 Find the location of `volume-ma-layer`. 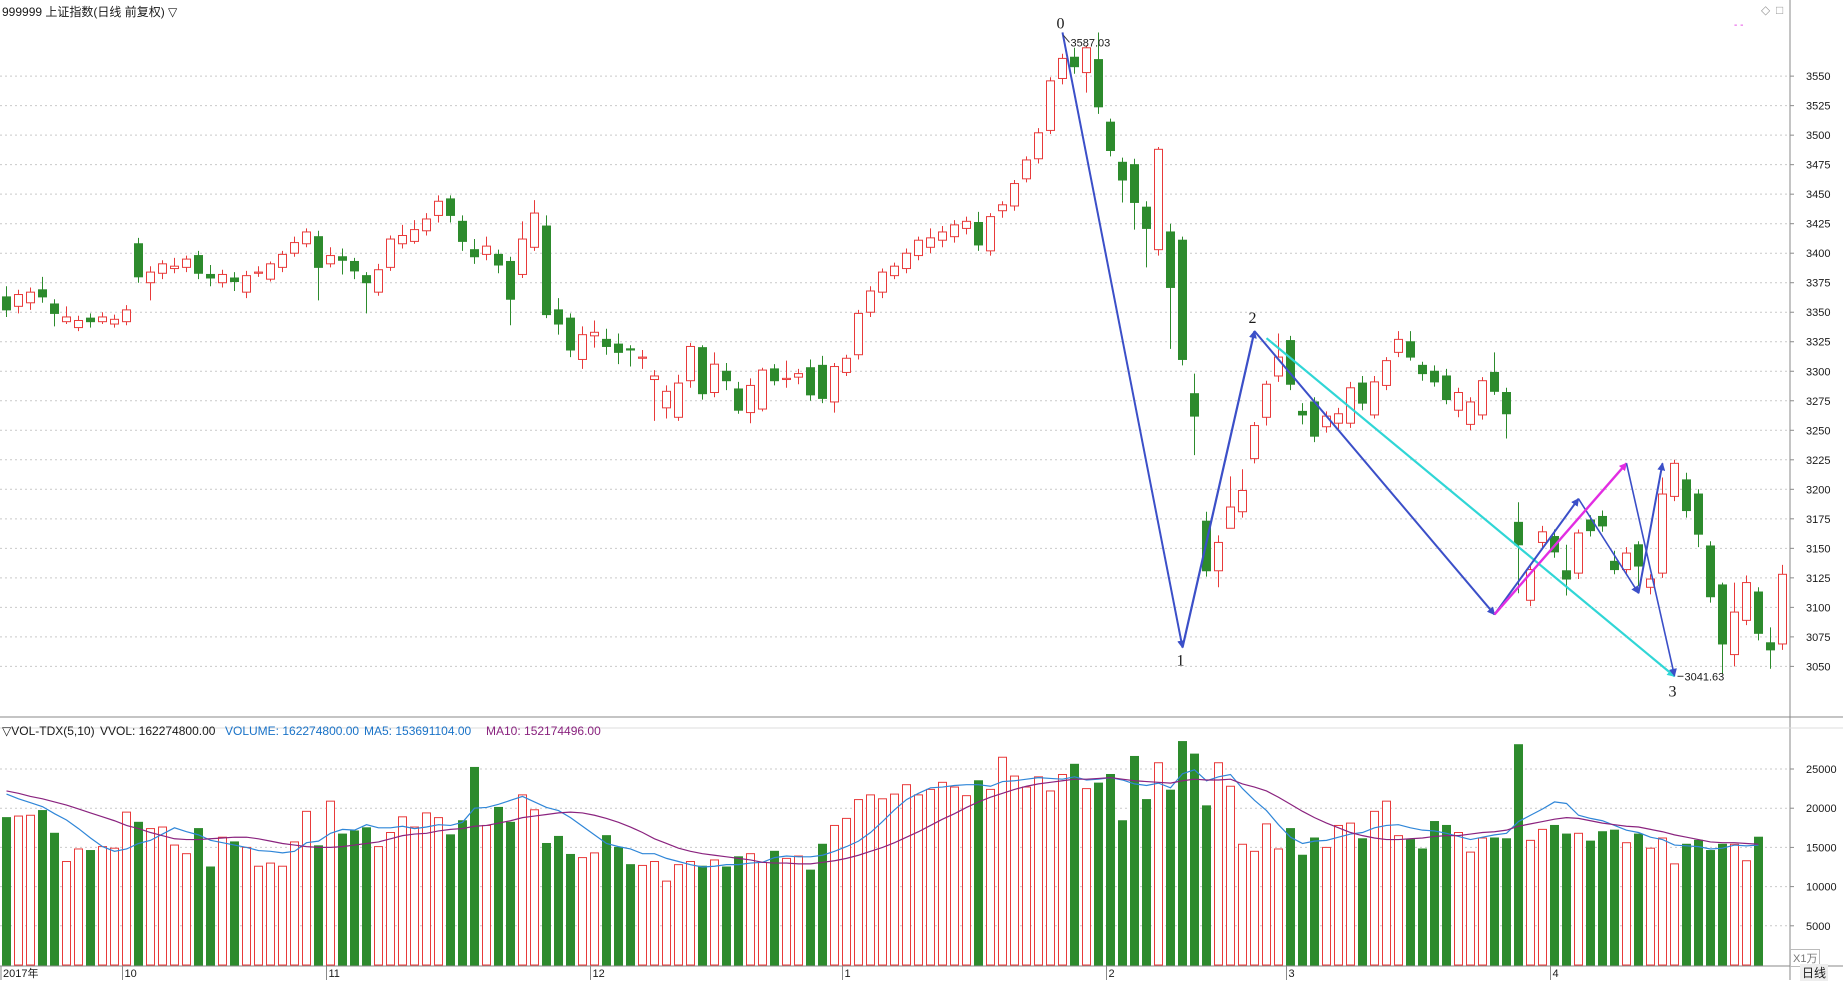

volume-ma-layer is located at coordinates (882, 818).